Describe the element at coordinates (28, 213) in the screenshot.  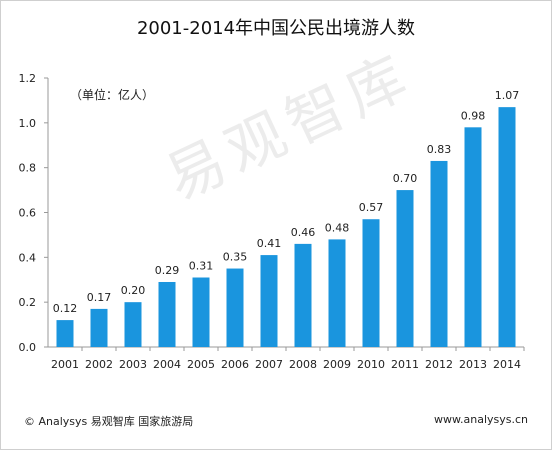
I see `y-tick-label: 0.6` at that location.